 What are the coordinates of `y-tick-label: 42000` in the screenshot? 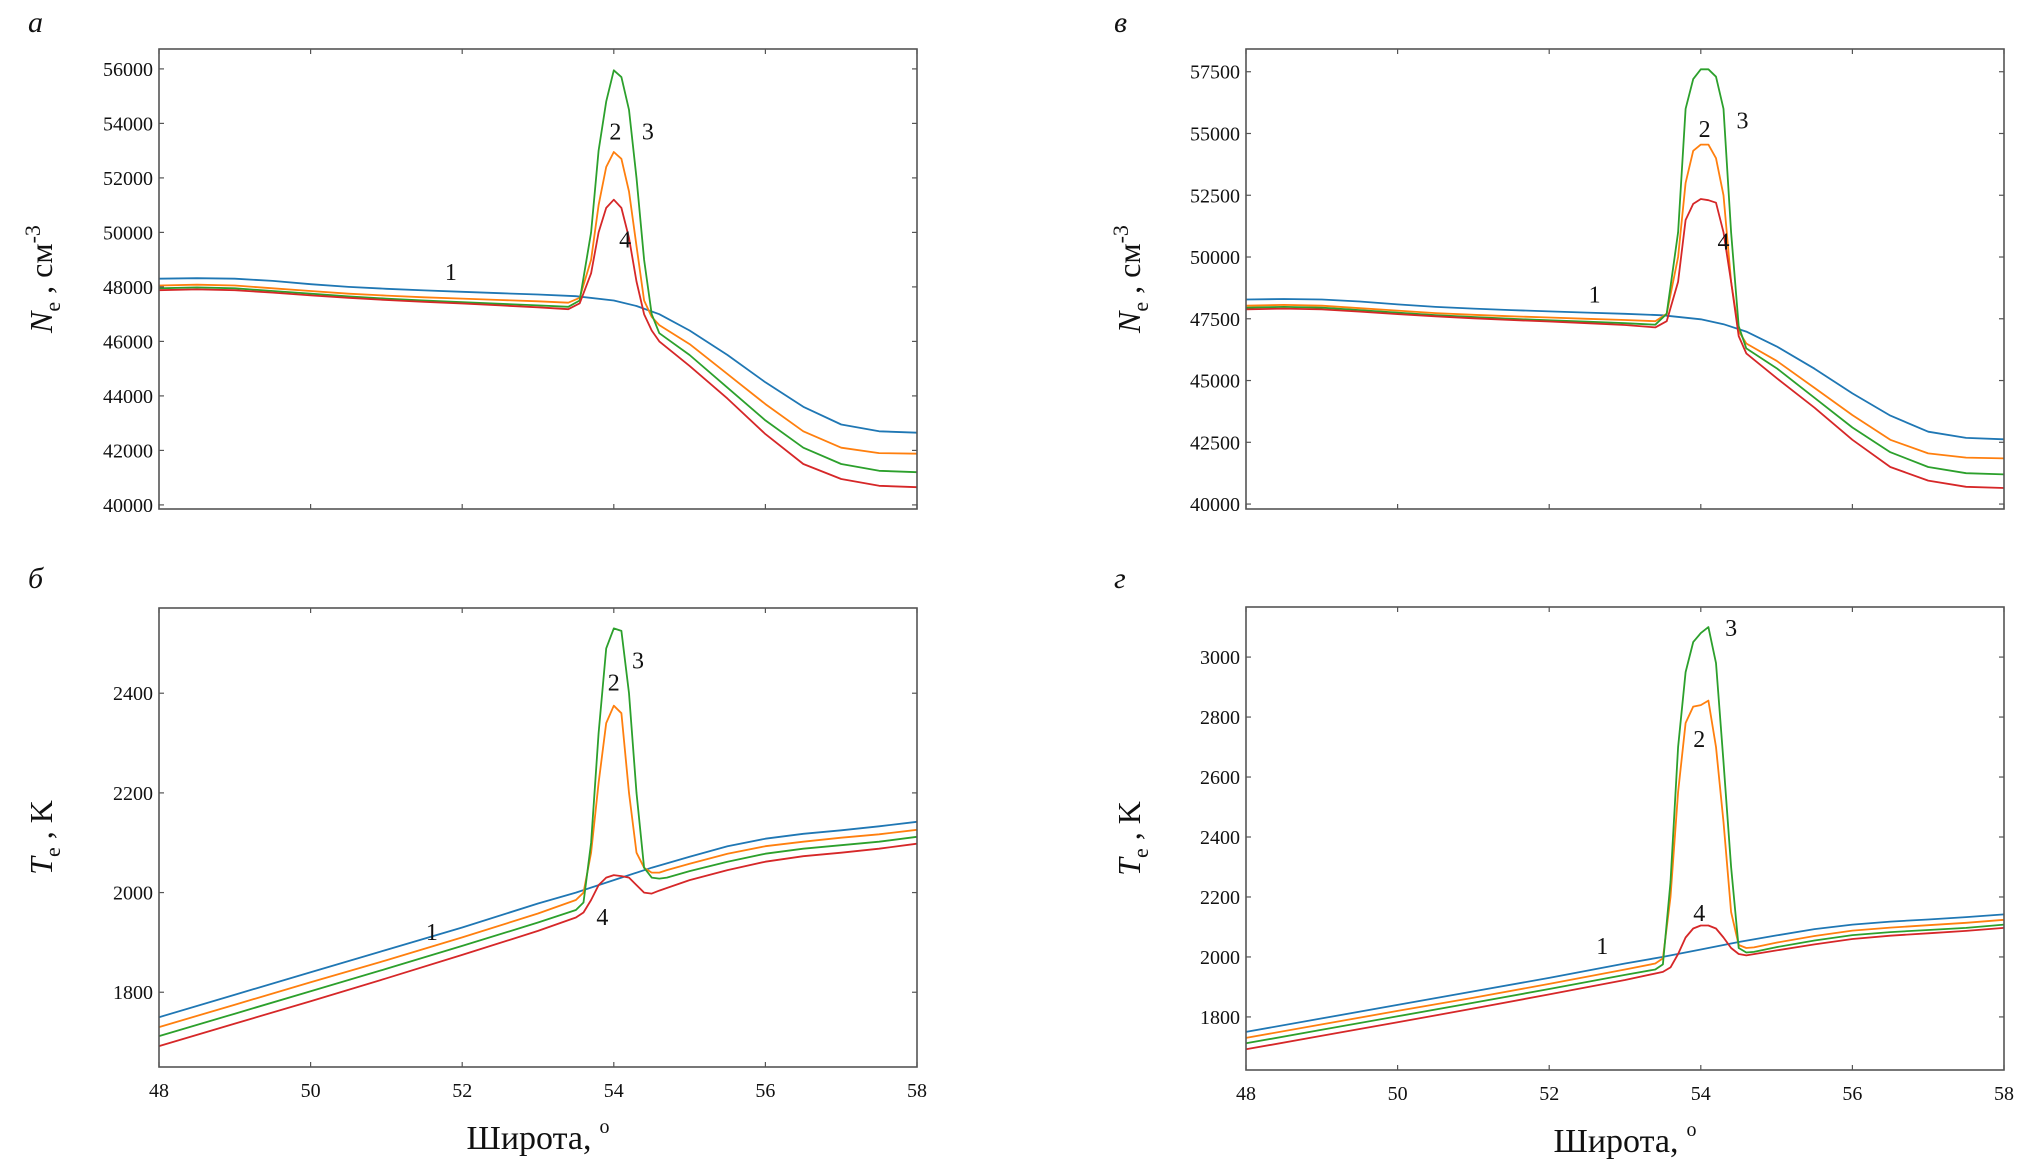 It's located at (128, 451).